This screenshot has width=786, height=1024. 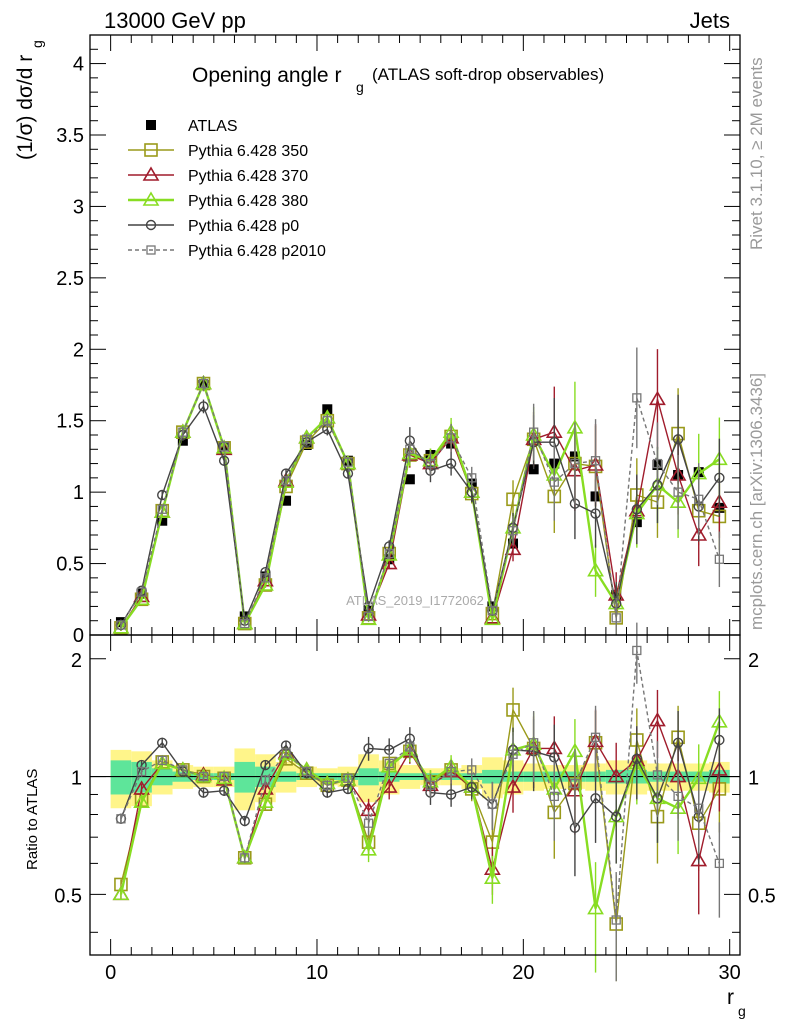 What do you see at coordinates (32, 819) in the screenshot?
I see `ratio-y-axis-label: Ratio to ATLAS` at bounding box center [32, 819].